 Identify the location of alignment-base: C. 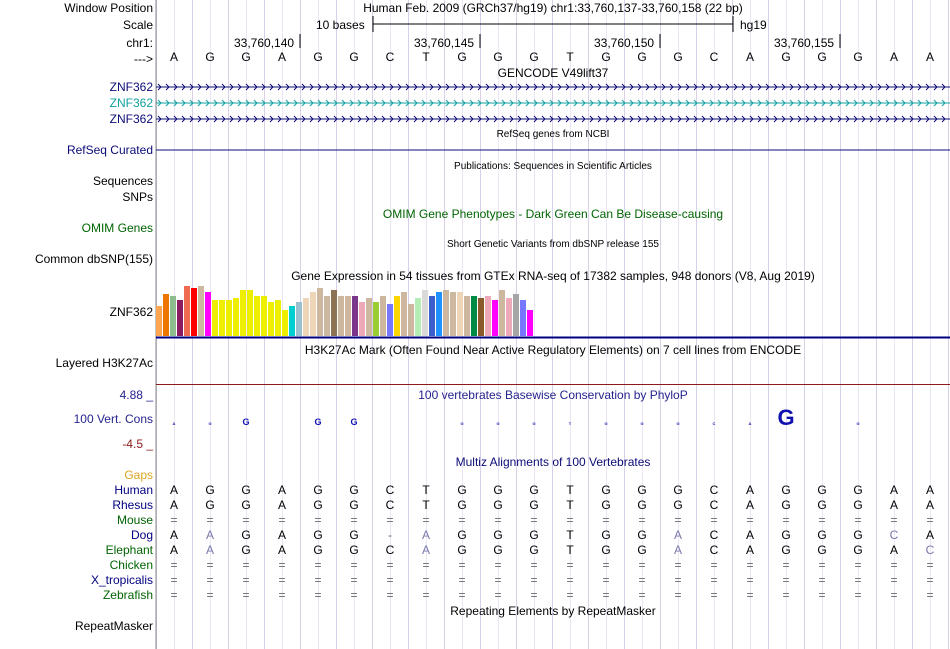
(930, 550).